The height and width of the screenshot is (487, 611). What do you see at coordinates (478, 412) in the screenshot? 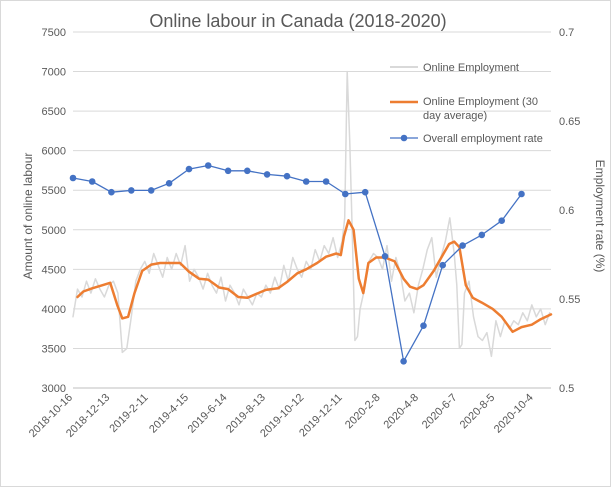
I see `x-tick-label: 2020-8-5` at bounding box center [478, 412].